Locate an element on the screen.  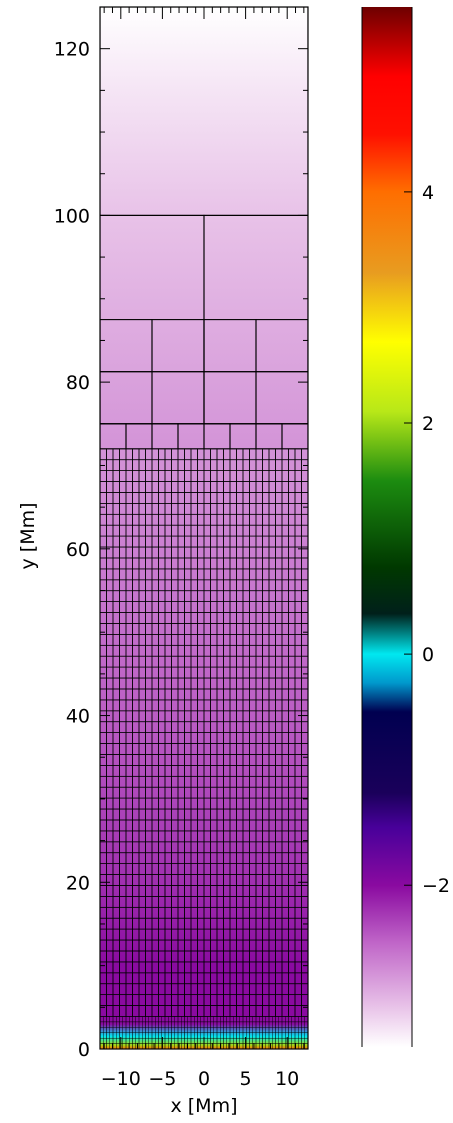
y-tick-label: 0 is located at coordinates (84, 1050).